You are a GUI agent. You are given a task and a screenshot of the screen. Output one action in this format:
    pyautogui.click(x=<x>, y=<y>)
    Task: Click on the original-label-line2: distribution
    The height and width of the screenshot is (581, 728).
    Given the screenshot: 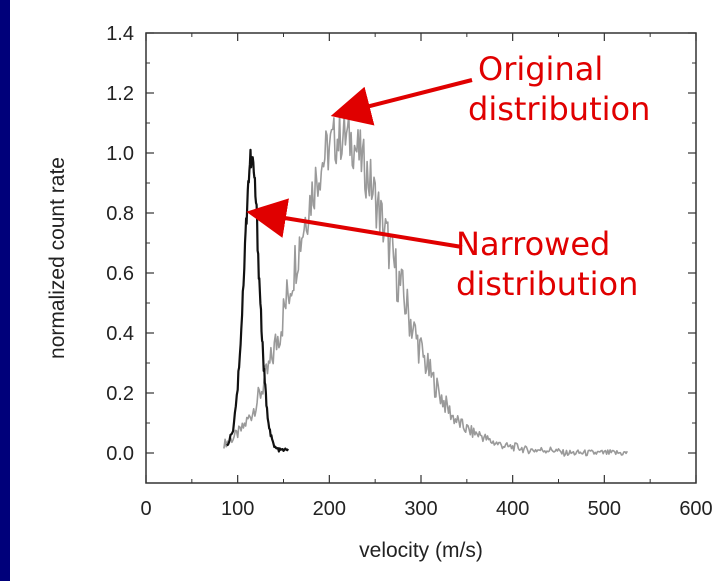 What is the action you would take?
    pyautogui.click(x=559, y=109)
    